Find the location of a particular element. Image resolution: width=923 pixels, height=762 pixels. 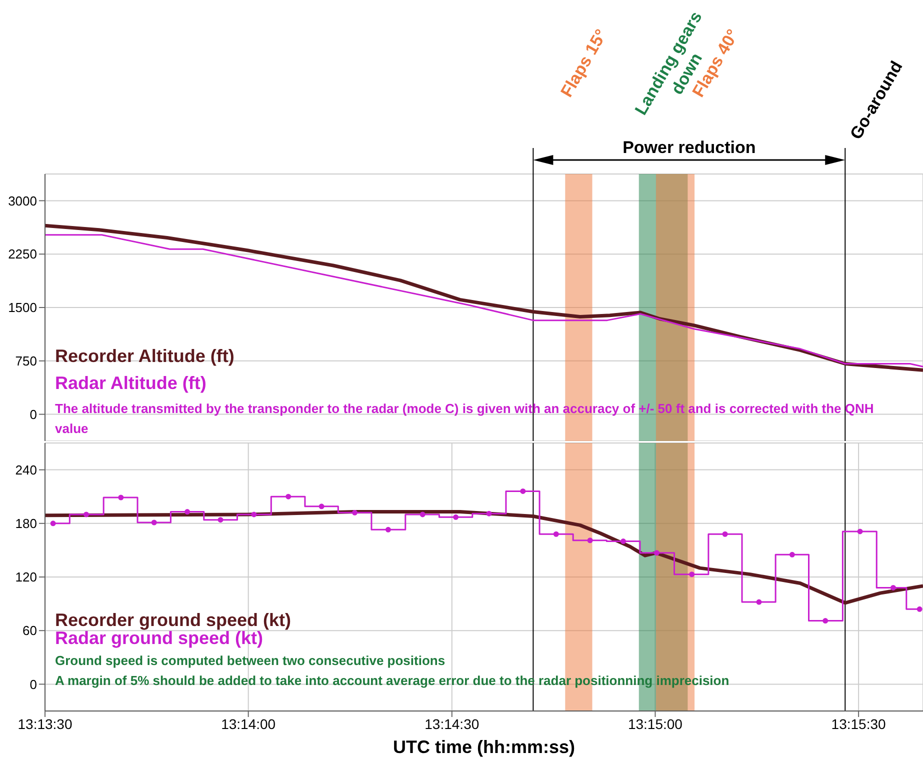

text: Recorder Altitude (ft) is located at coordinates (144, 356).